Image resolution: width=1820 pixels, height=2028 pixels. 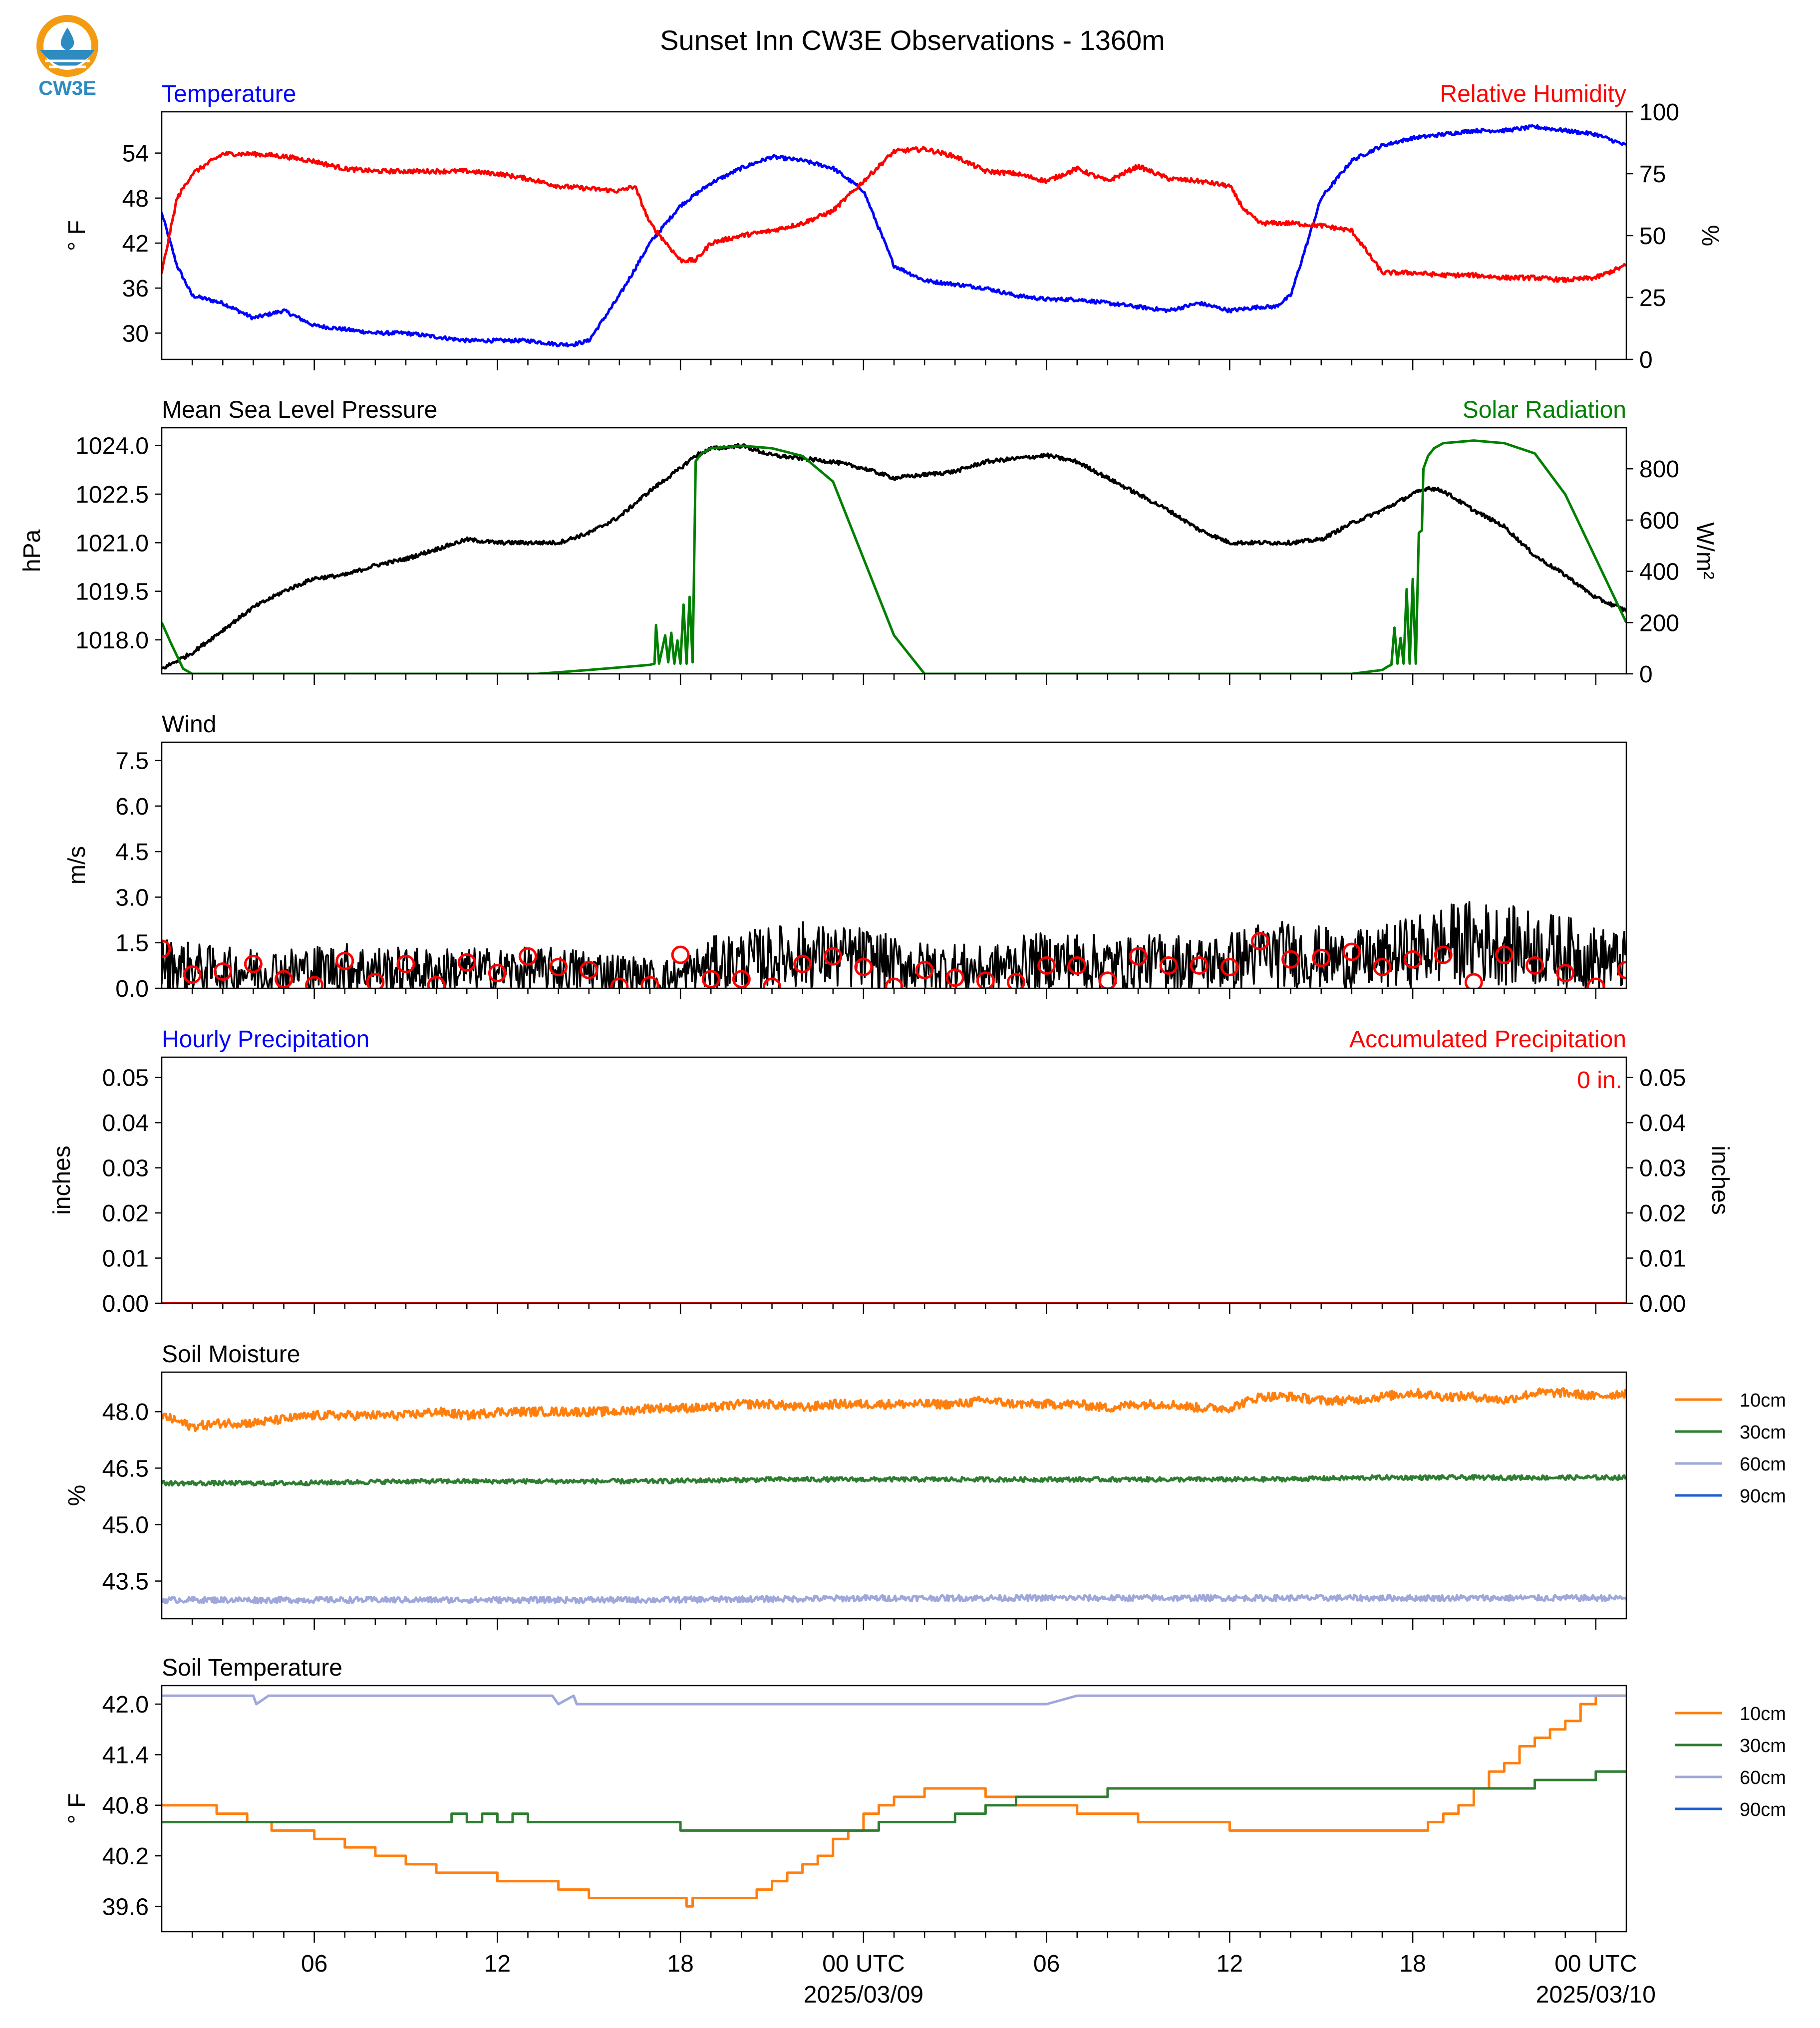 I want to click on y-tick-label: 6.0, so click(x=132, y=807).